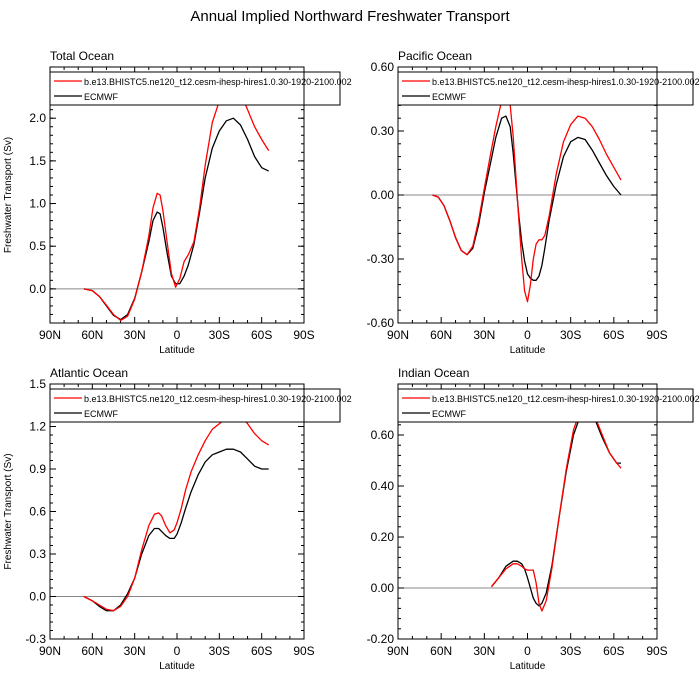  Describe the element at coordinates (37, 427) in the screenshot. I see `y-tick-label: 1.2` at that location.